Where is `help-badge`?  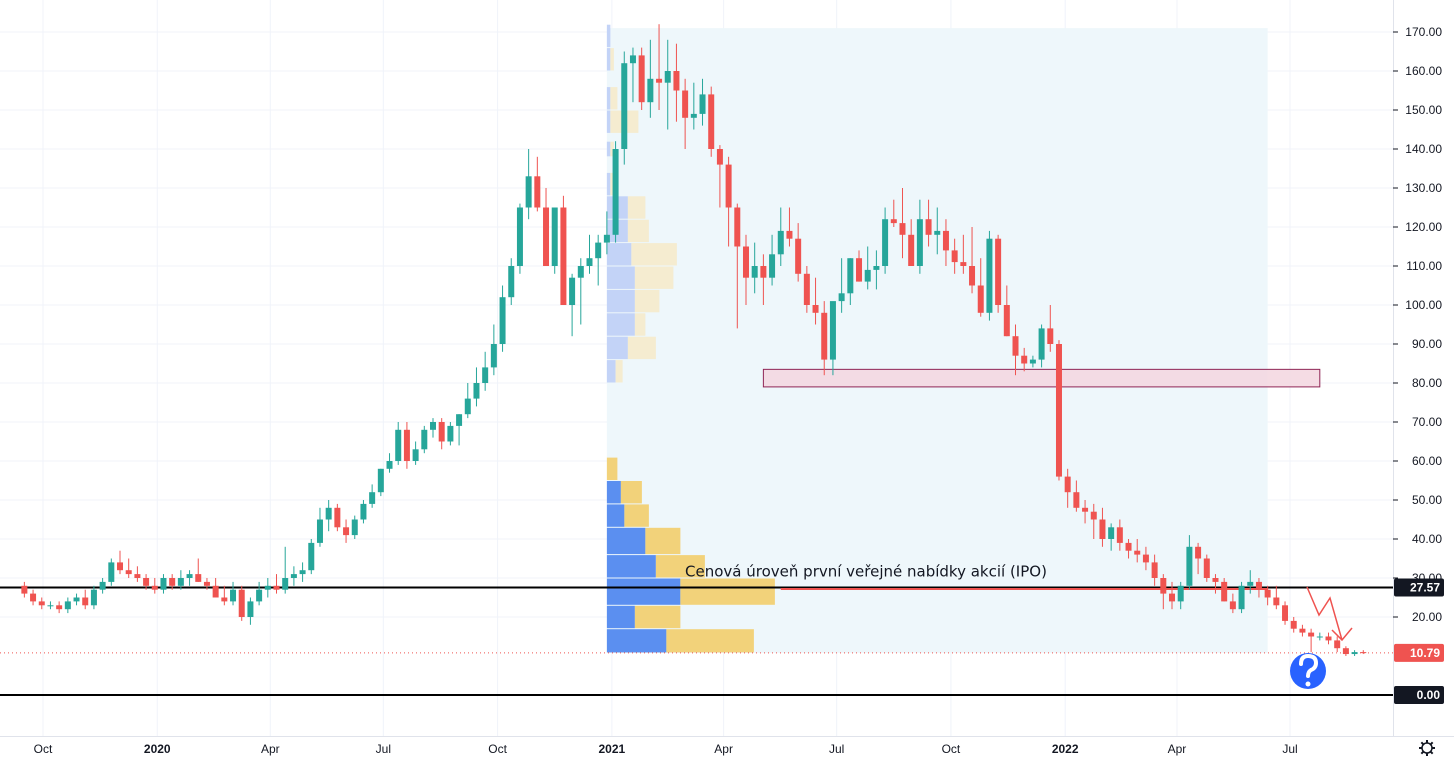
help-badge is located at coordinates (1308, 671).